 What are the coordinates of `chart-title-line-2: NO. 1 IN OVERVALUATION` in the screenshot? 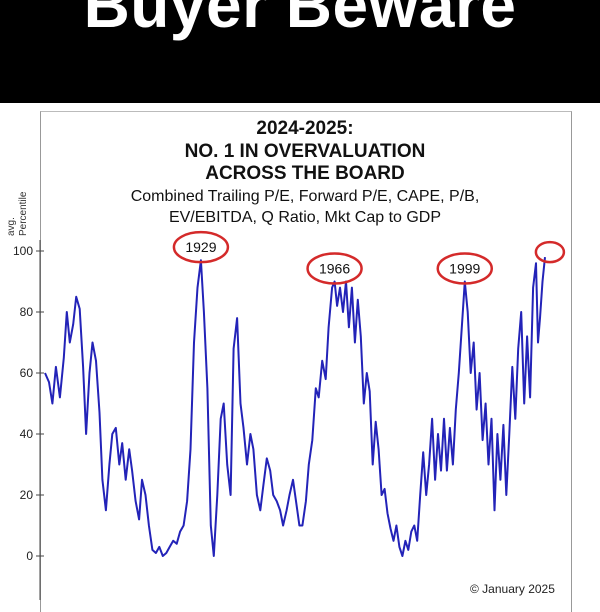 It's located at (305, 151).